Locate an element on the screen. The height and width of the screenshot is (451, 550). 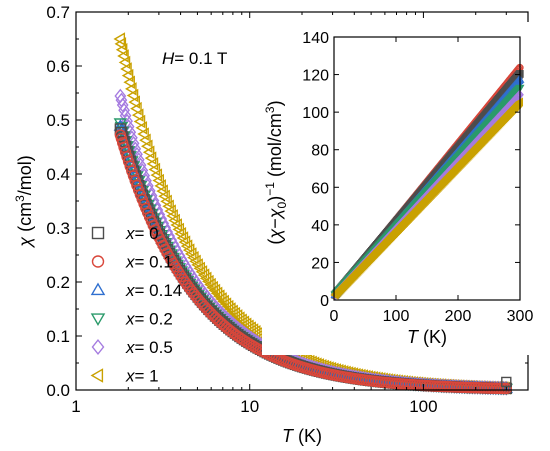
inset-x-tick-label: 300 is located at coordinates (520, 316).